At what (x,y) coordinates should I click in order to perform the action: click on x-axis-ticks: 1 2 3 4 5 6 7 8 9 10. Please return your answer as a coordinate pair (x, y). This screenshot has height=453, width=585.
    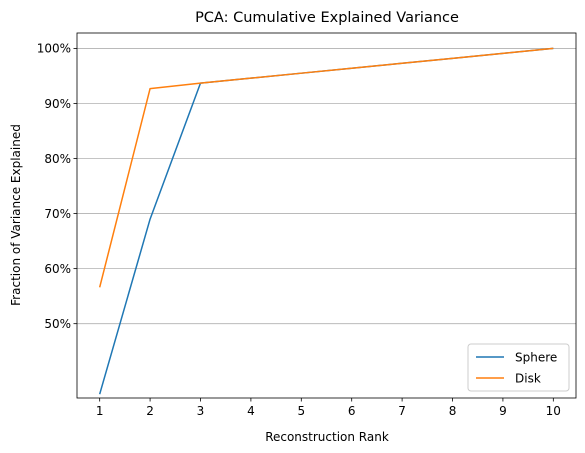
    Looking at the image, I should click on (328, 408).